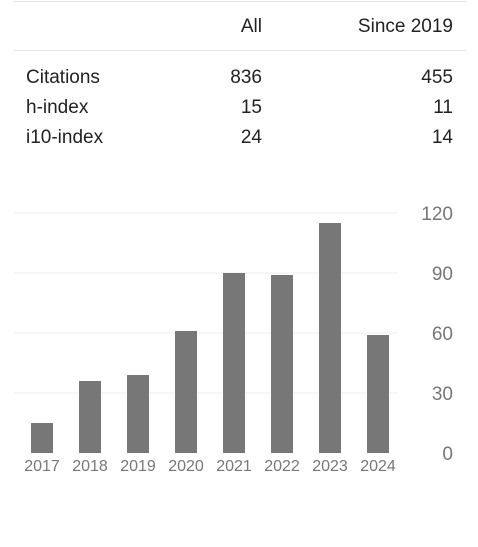  What do you see at coordinates (186, 392) in the screenshot?
I see `bar-2020` at bounding box center [186, 392].